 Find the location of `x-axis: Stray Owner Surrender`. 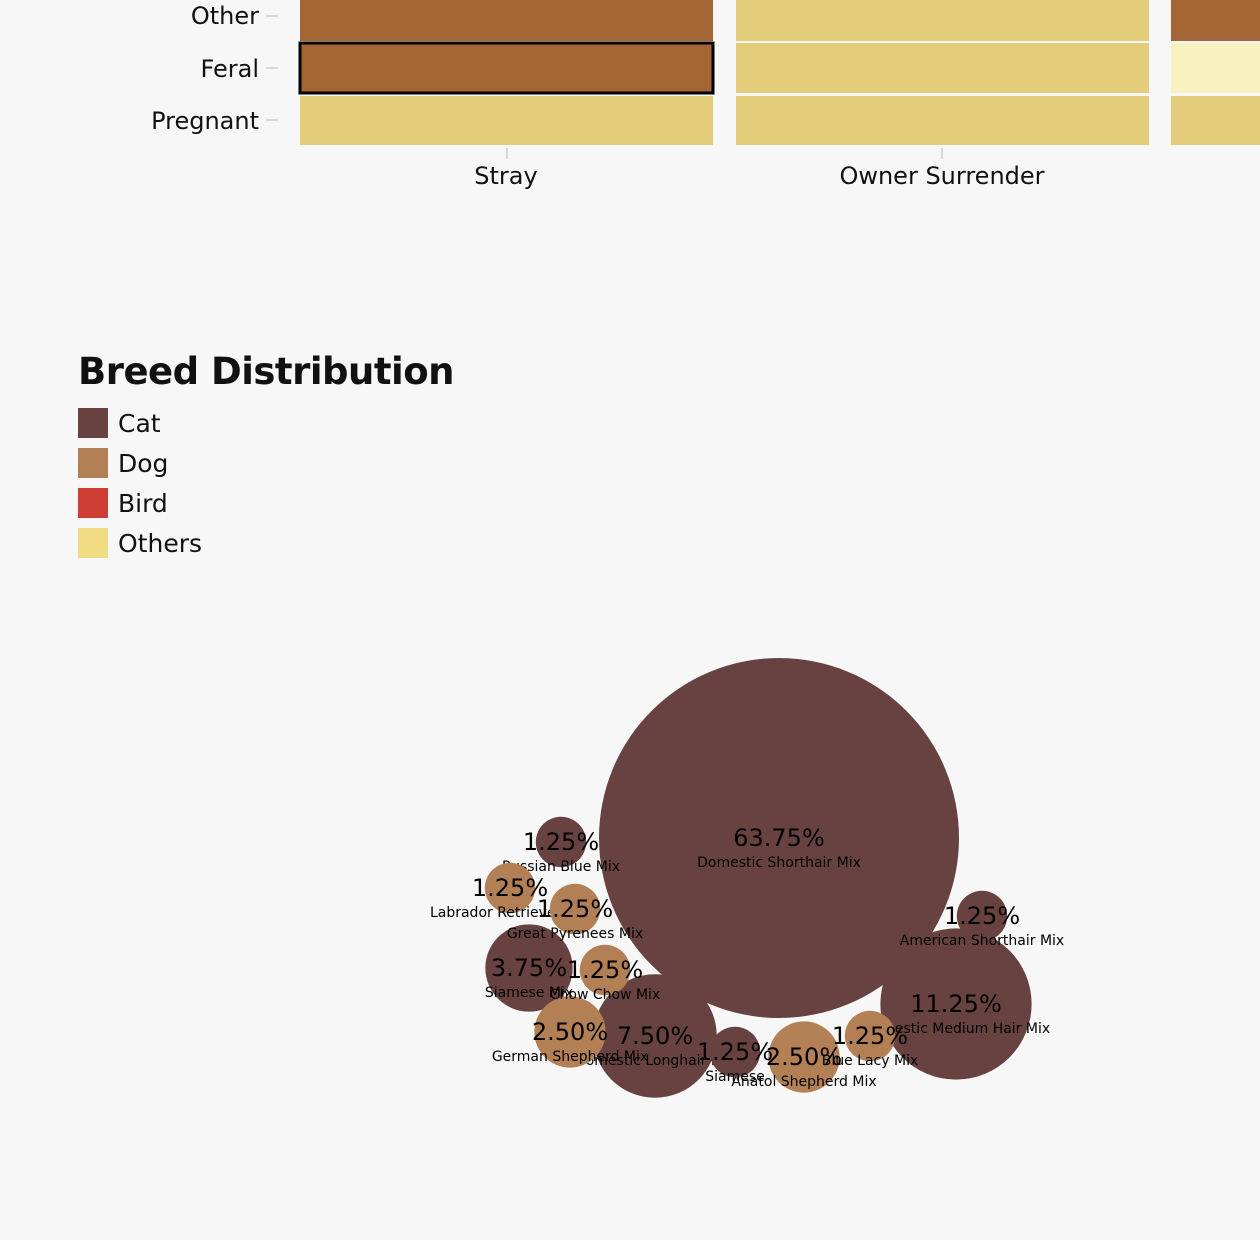

x-axis: Stray Owner Surrender is located at coordinates (759, 169).